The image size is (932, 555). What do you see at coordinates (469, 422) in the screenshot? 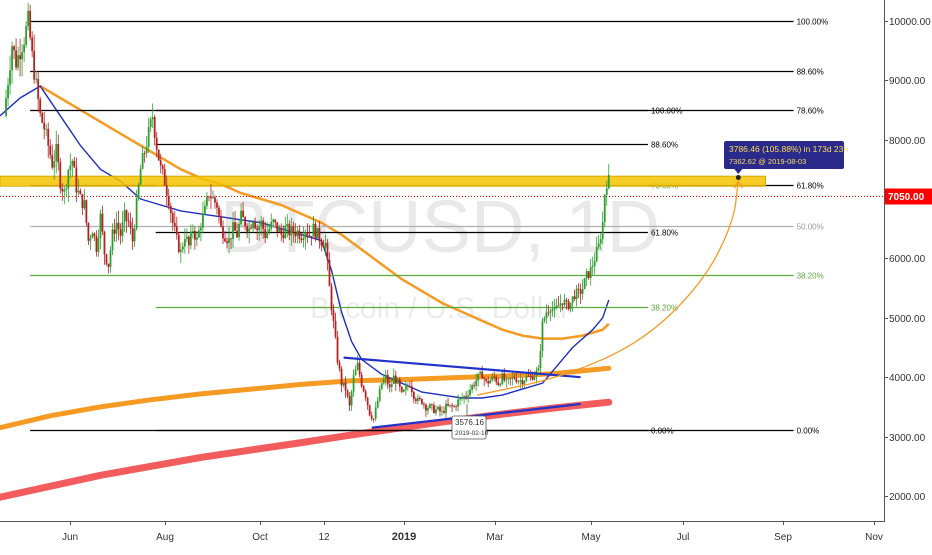
I see `low-label-price: 3576.16` at bounding box center [469, 422].